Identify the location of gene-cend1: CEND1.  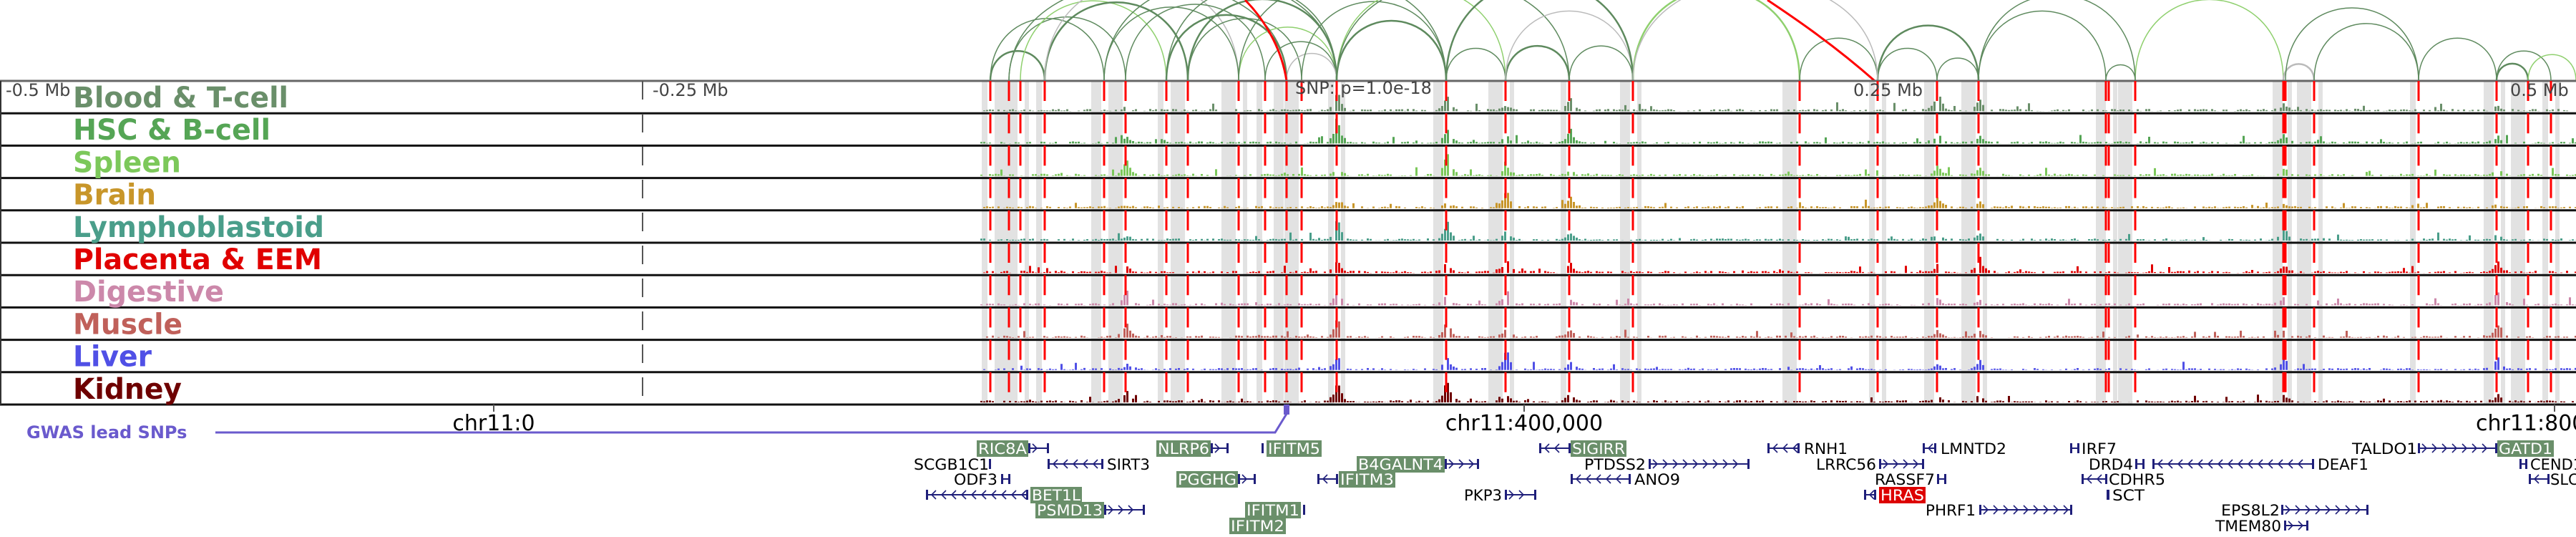
(2547, 464).